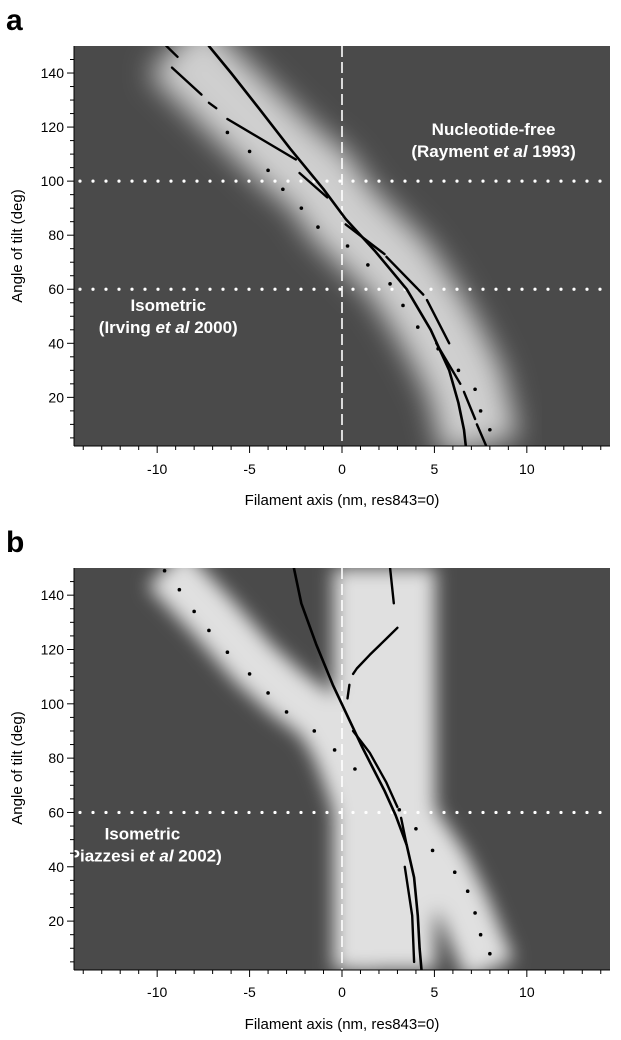 The width and height of the screenshot is (621, 1040). Describe the element at coordinates (53, 127) in the screenshot. I see `y-tick-label: 120` at that location.